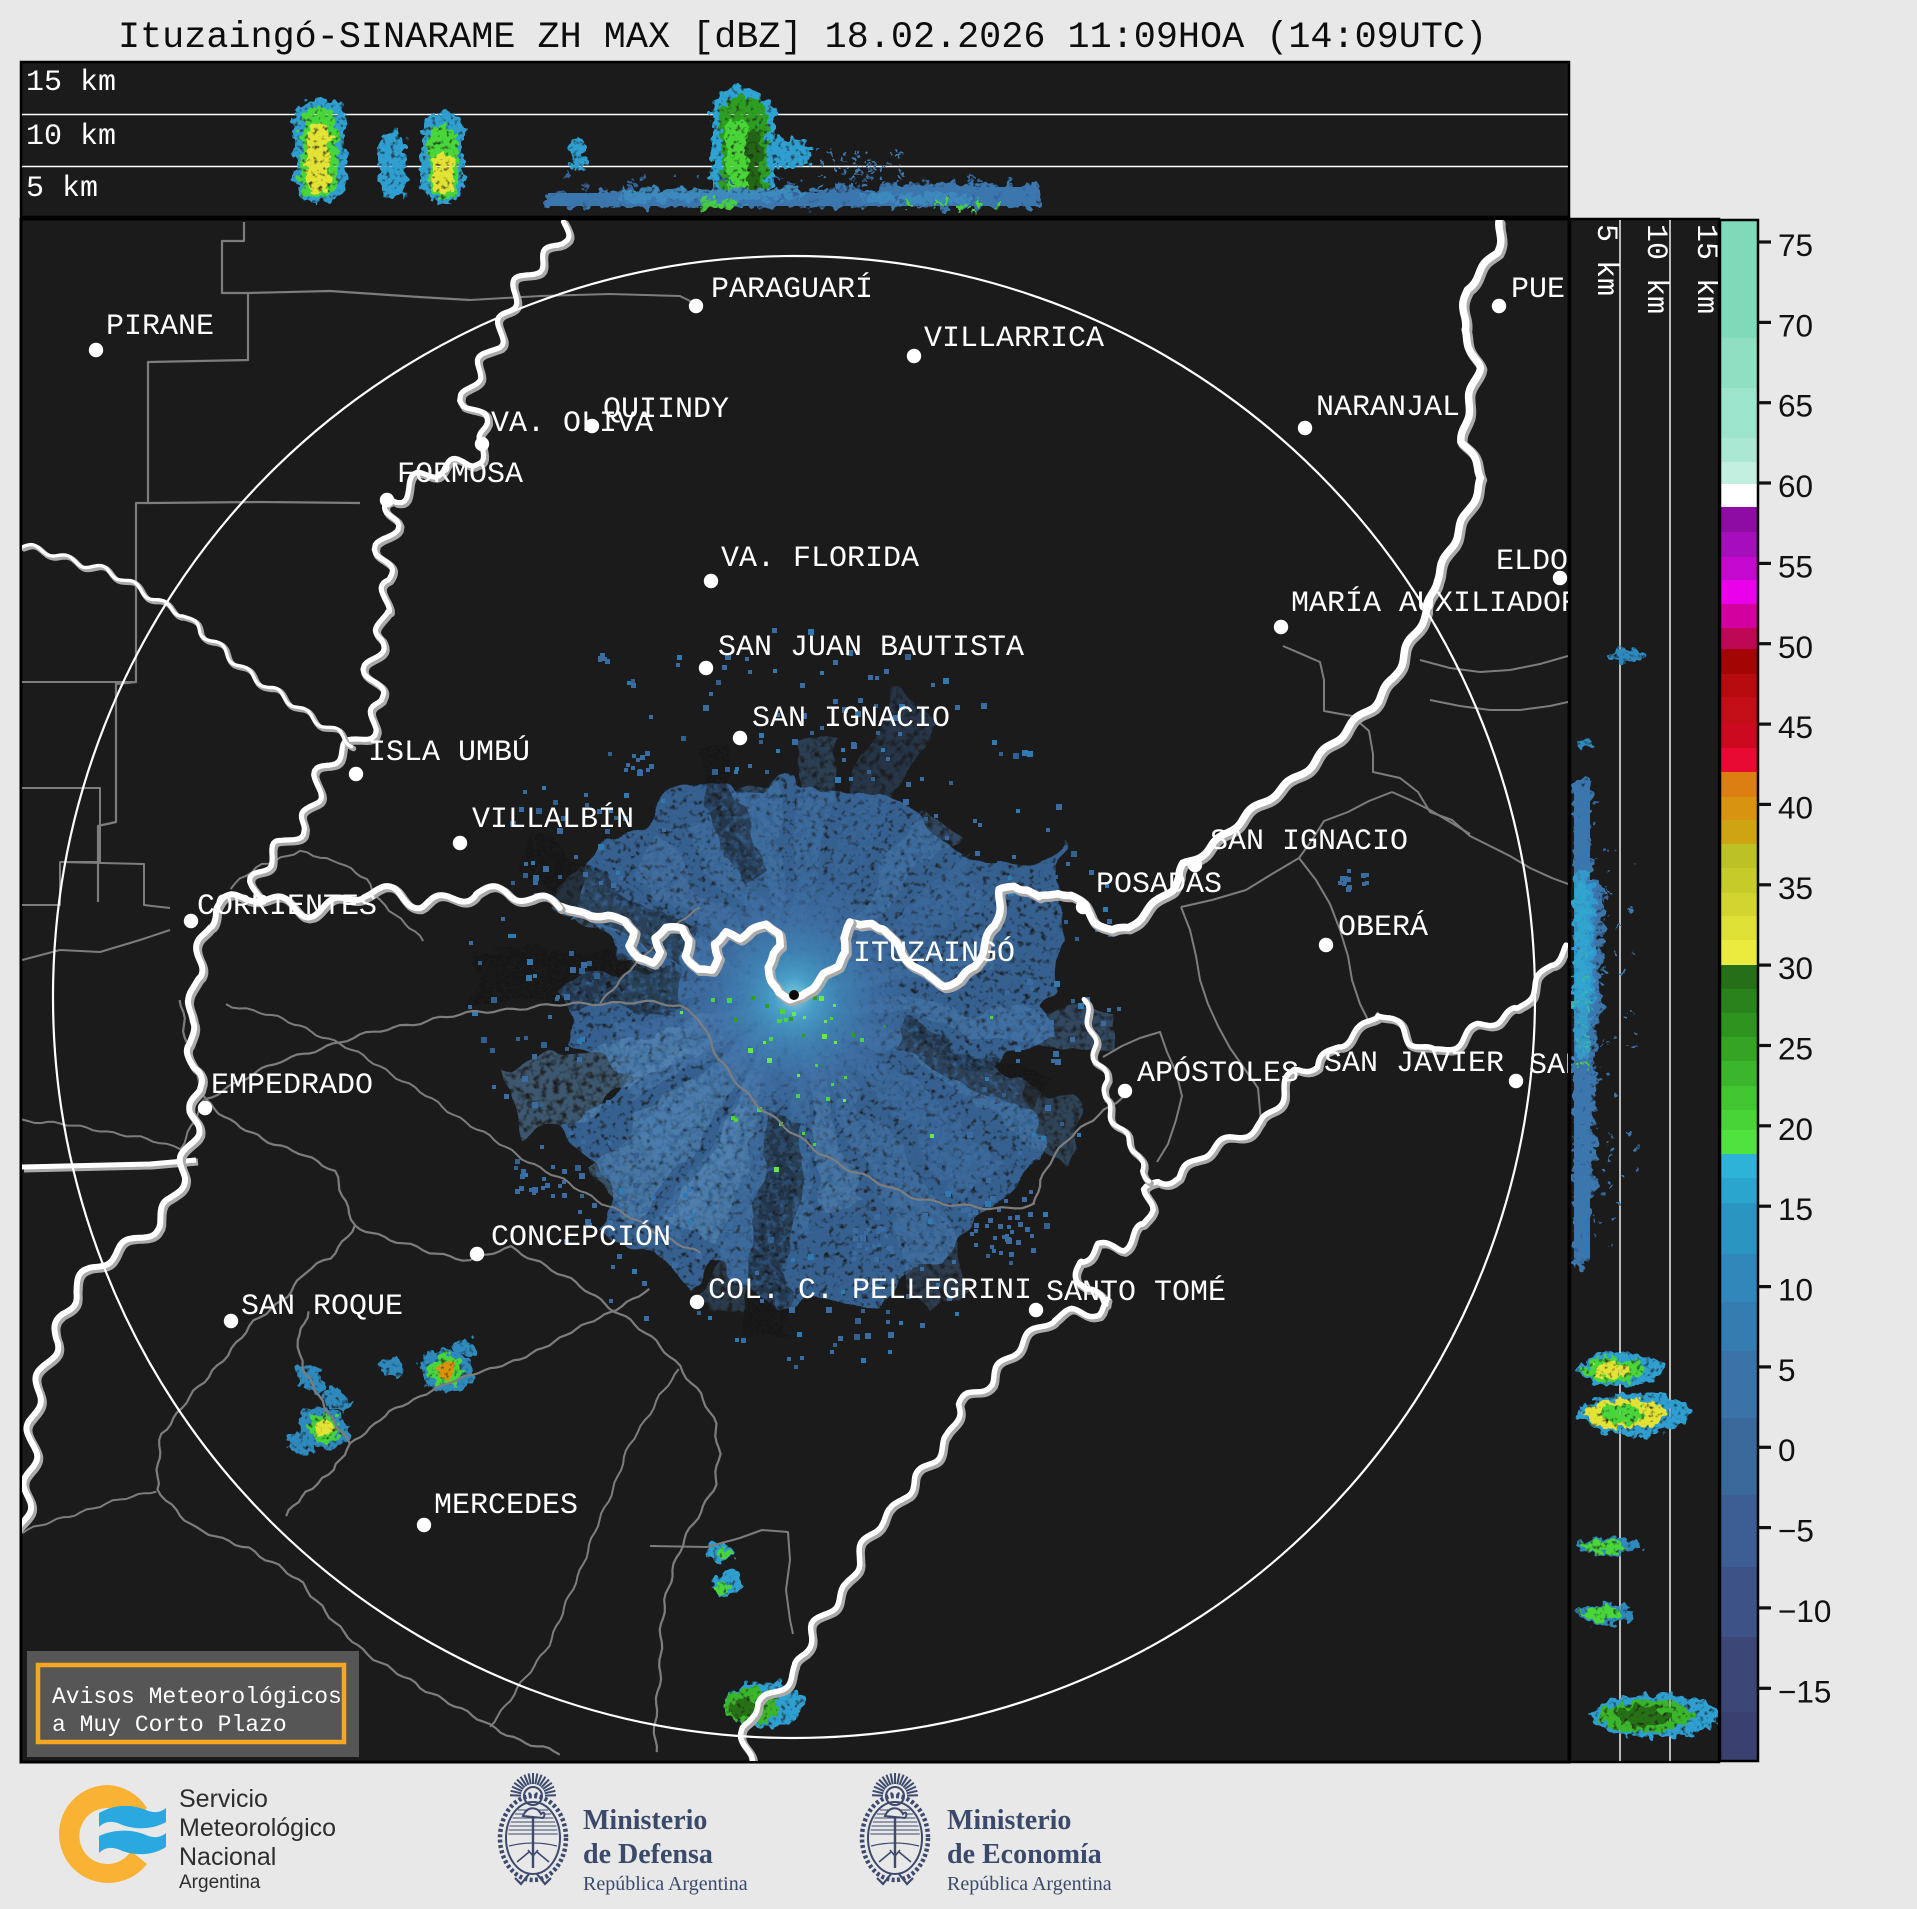  Describe the element at coordinates (581, 1237) in the screenshot. I see `svg-text: CONCEPCIÓN` at that location.